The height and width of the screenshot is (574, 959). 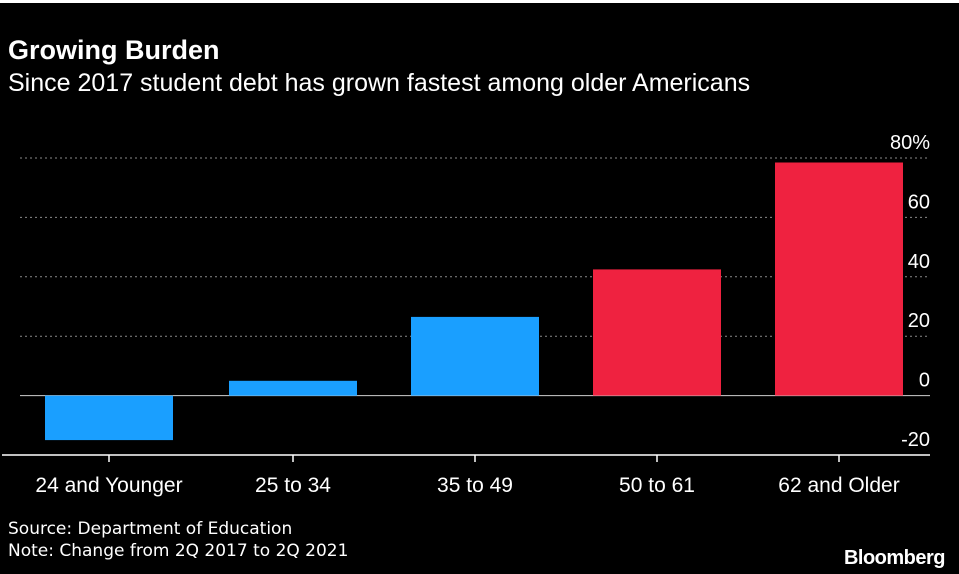 What do you see at coordinates (657, 485) in the screenshot?
I see `x-tick-label: 50 to 61` at bounding box center [657, 485].